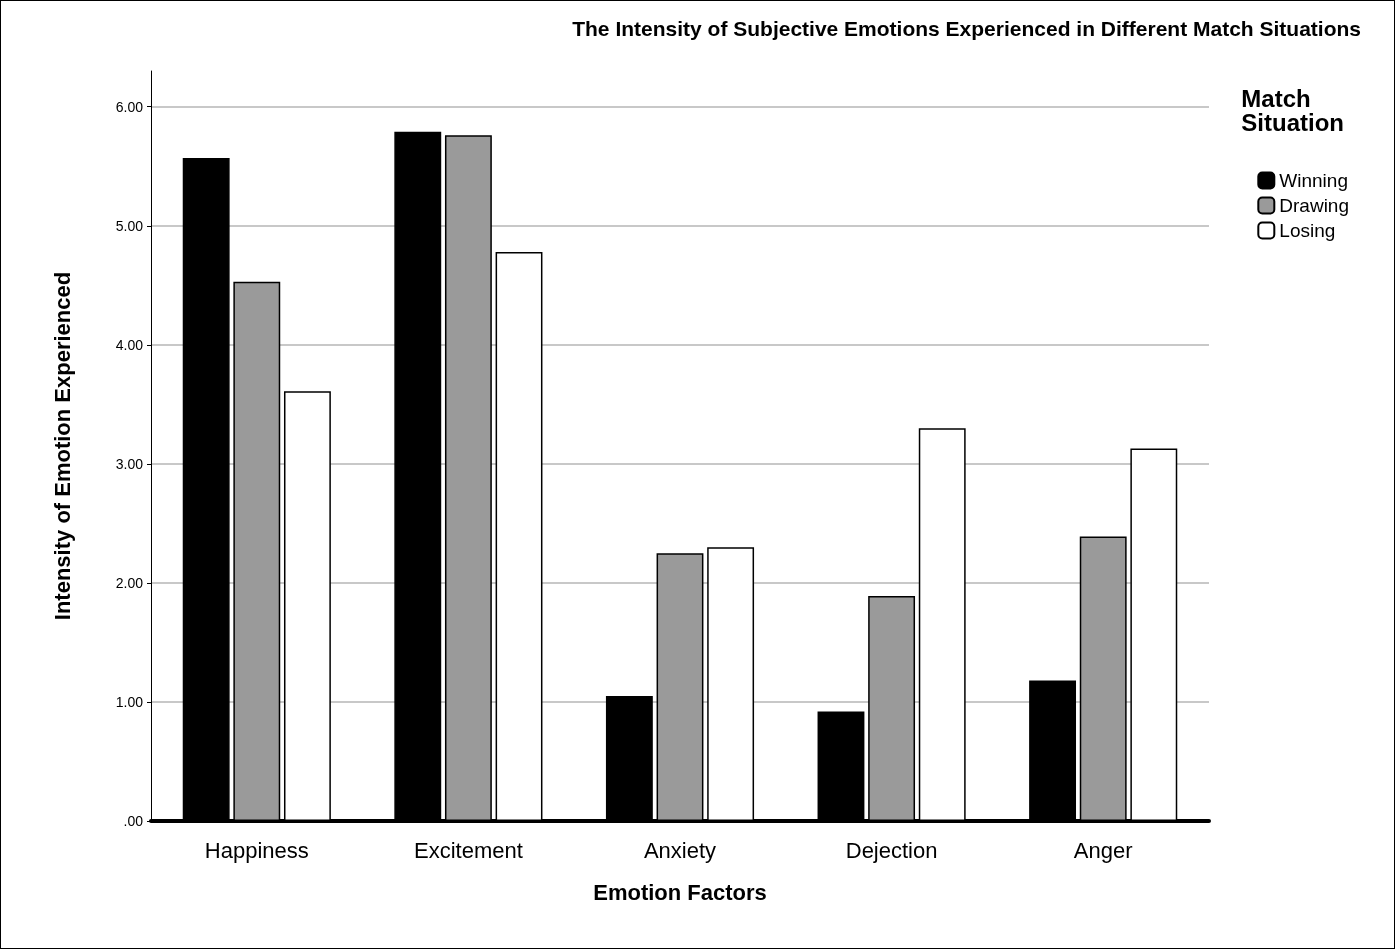  I want to click on legend-label: Winning, so click(1313, 180).